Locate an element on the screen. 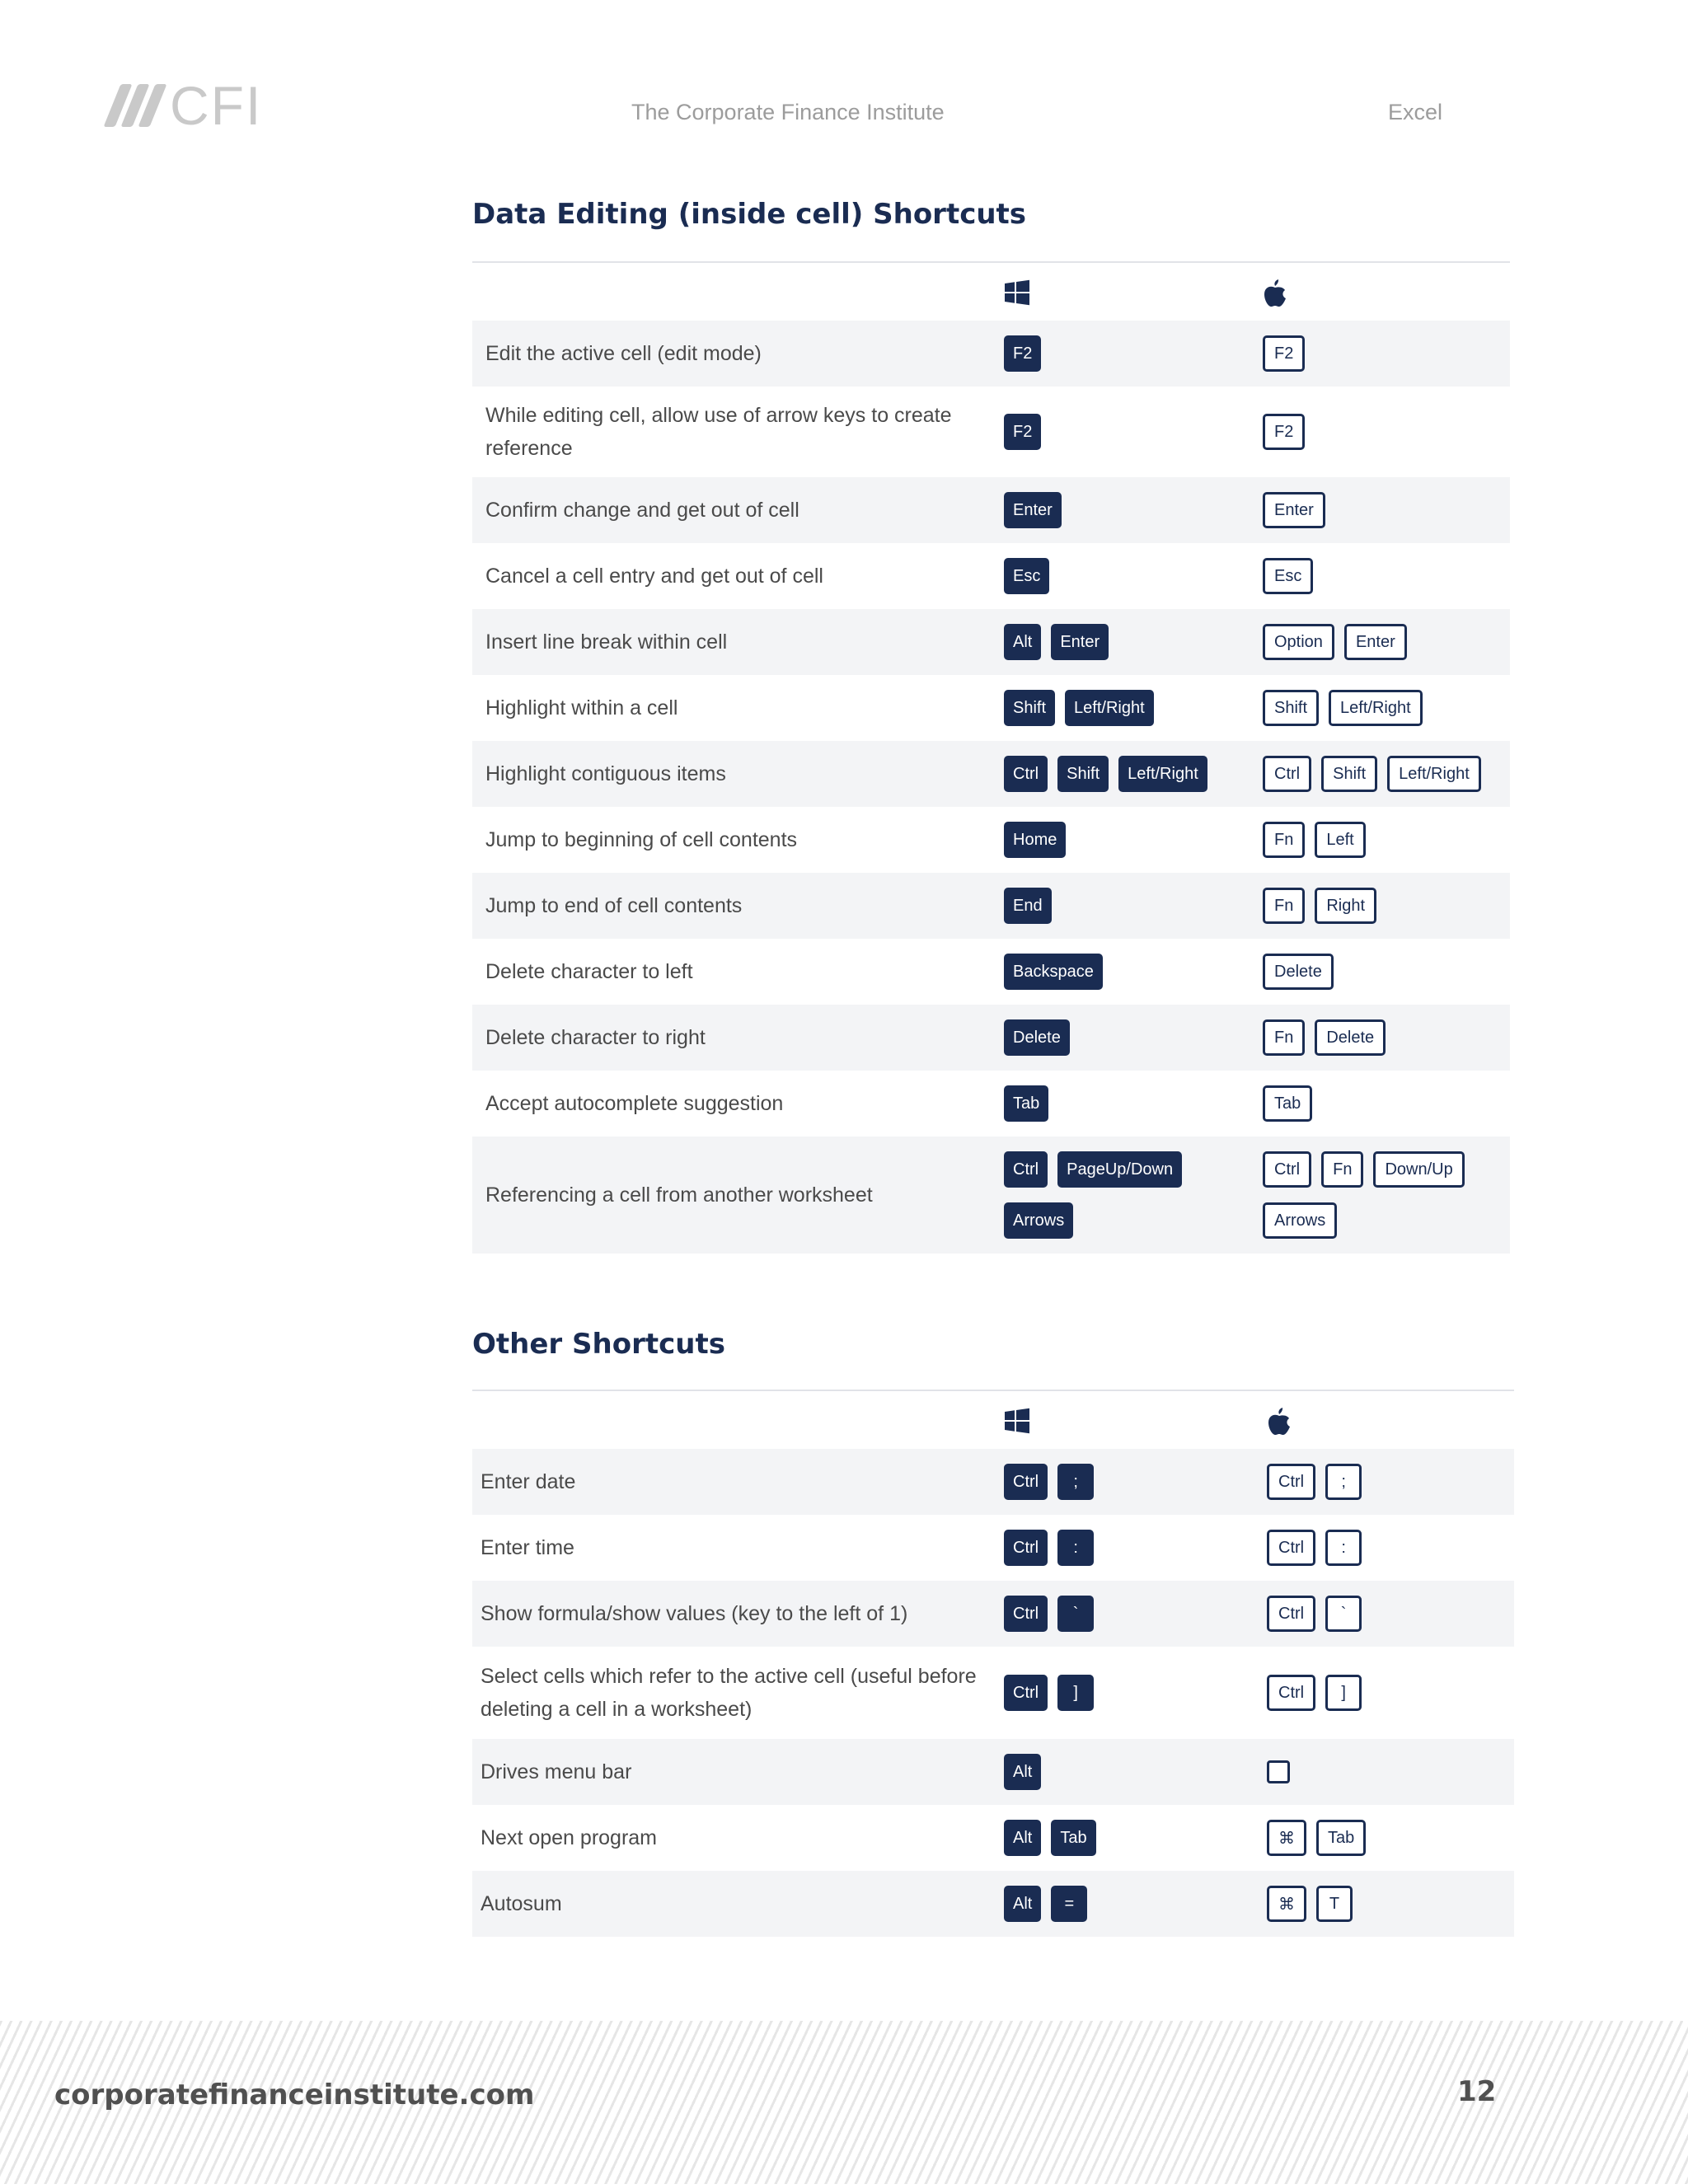 This screenshot has height=2184, width=1688. blank-key-icon is located at coordinates (1278, 1771).